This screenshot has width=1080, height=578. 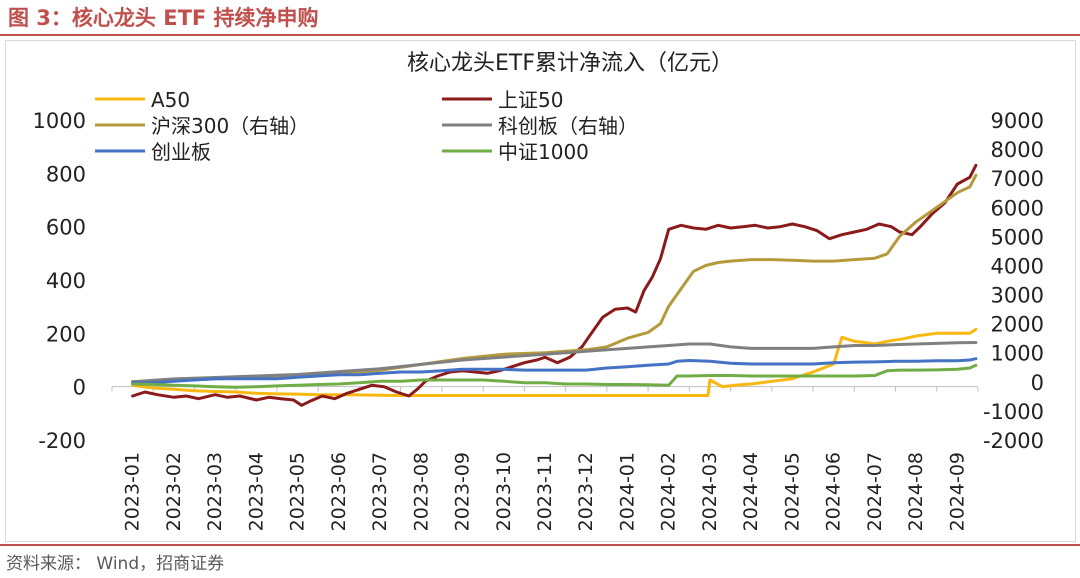 I want to click on left-tick-label: 800, so click(x=66, y=174).